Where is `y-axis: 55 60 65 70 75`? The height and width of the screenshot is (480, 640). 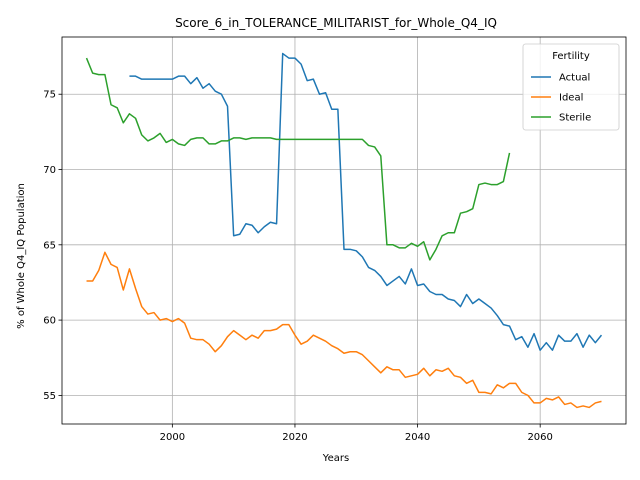
y-axis: 55 60 65 70 75 is located at coordinates (52, 246).